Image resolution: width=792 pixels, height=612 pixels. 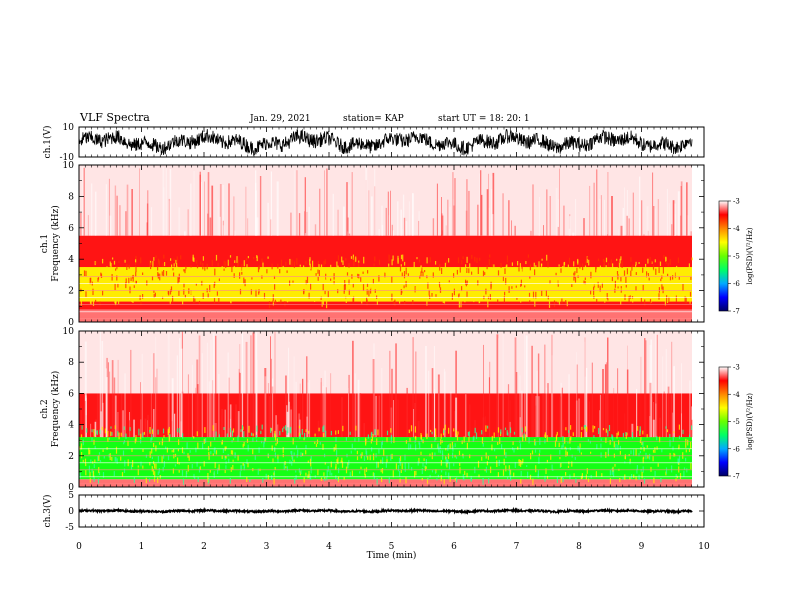 What do you see at coordinates (329, 547) in the screenshot?
I see `x-tick-label: 4` at bounding box center [329, 547].